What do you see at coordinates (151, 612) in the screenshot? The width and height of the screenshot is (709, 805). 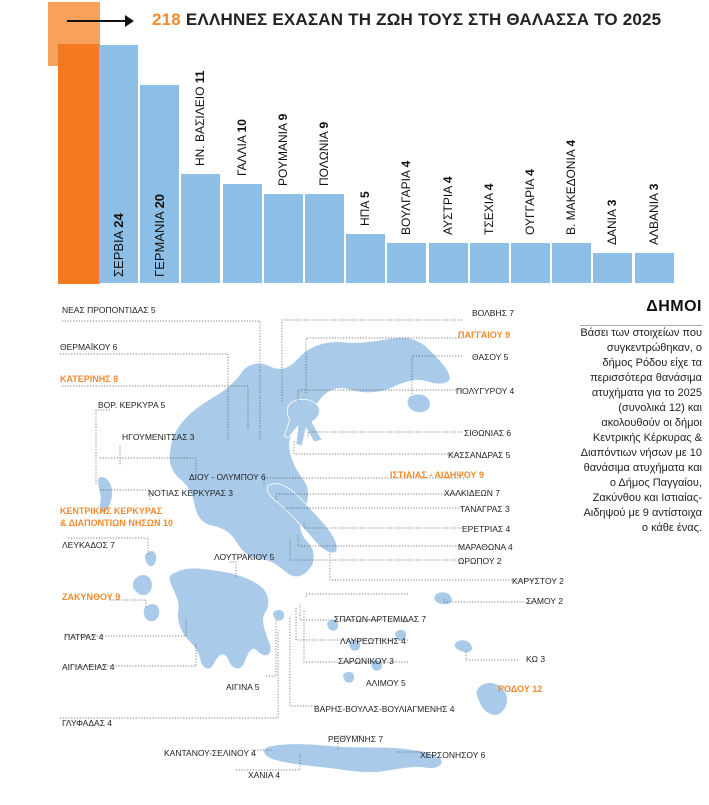 I see `map-zakynthos` at bounding box center [151, 612].